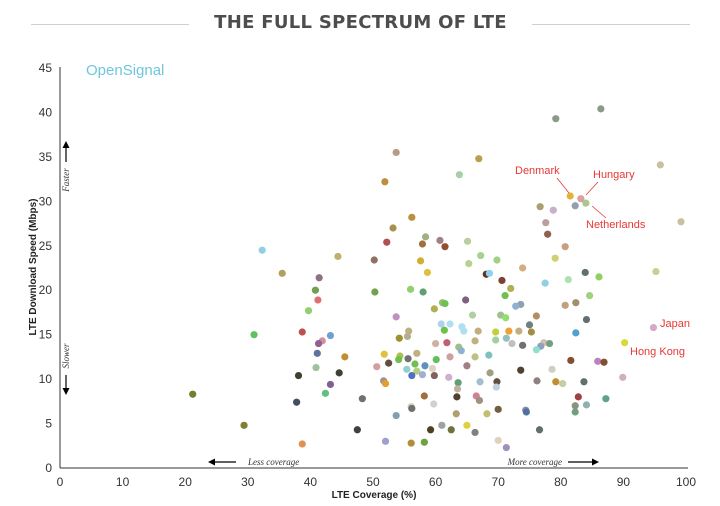 This screenshot has width=720, height=506. What do you see at coordinates (66, 144) in the screenshot?
I see `faster-arrowhead` at bounding box center [66, 144].